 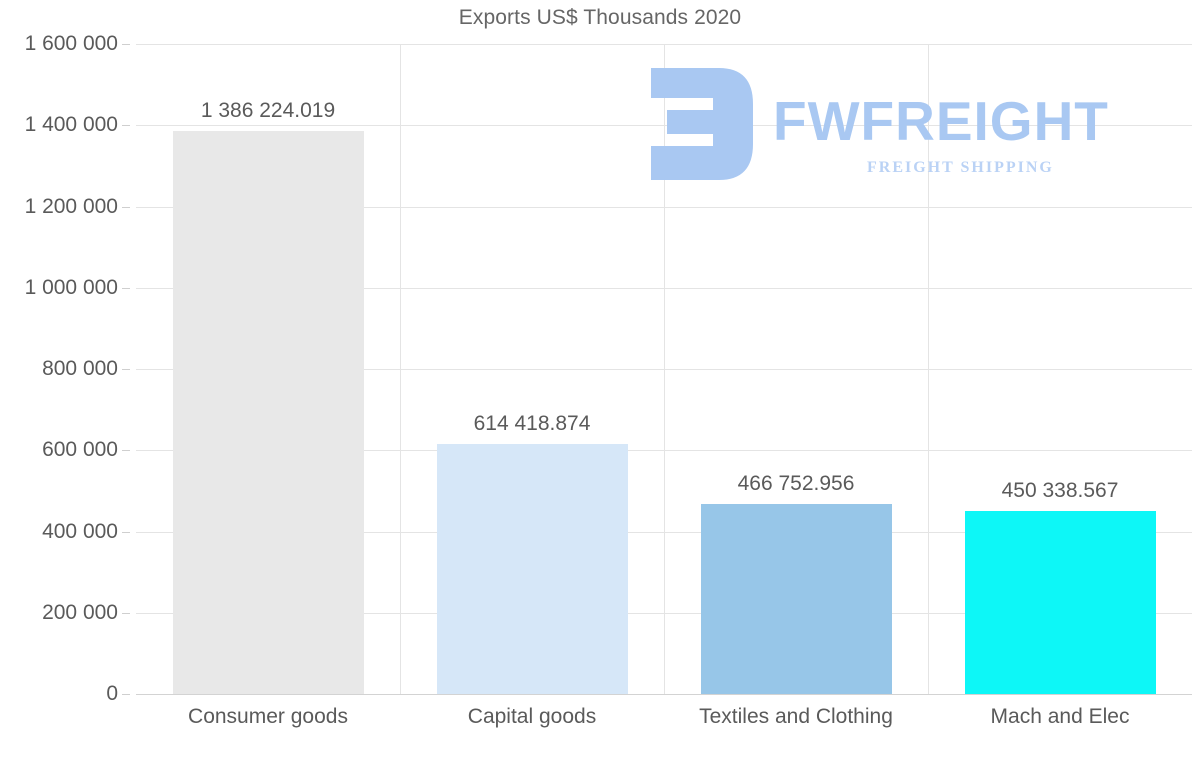 I want to click on y-tick-label: 400 000, so click(x=80, y=531).